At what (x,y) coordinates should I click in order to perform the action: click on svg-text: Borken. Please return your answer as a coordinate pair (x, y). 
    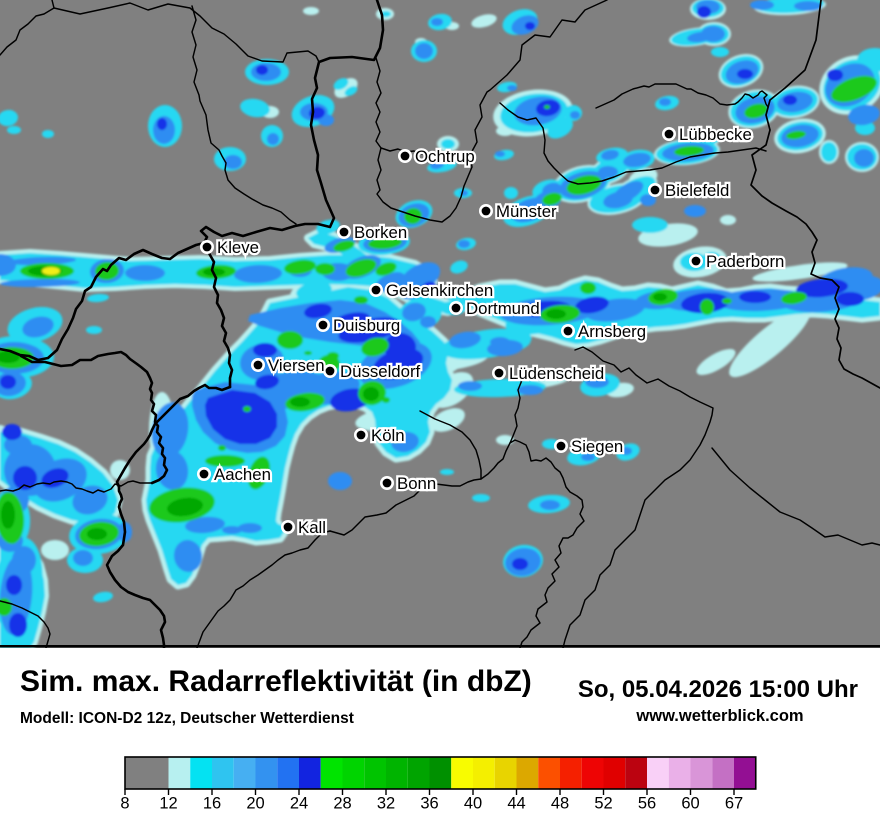
    Looking at the image, I should click on (380, 232).